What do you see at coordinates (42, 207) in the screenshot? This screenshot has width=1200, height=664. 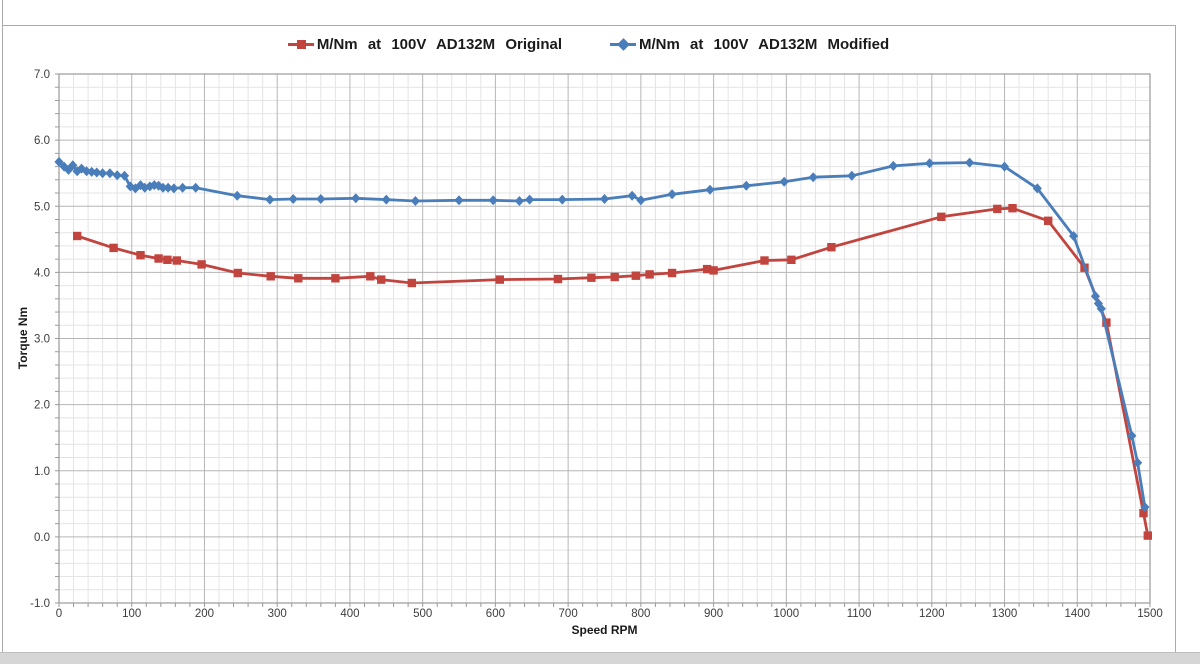 I see `svg-text: 5.0` at bounding box center [42, 207].